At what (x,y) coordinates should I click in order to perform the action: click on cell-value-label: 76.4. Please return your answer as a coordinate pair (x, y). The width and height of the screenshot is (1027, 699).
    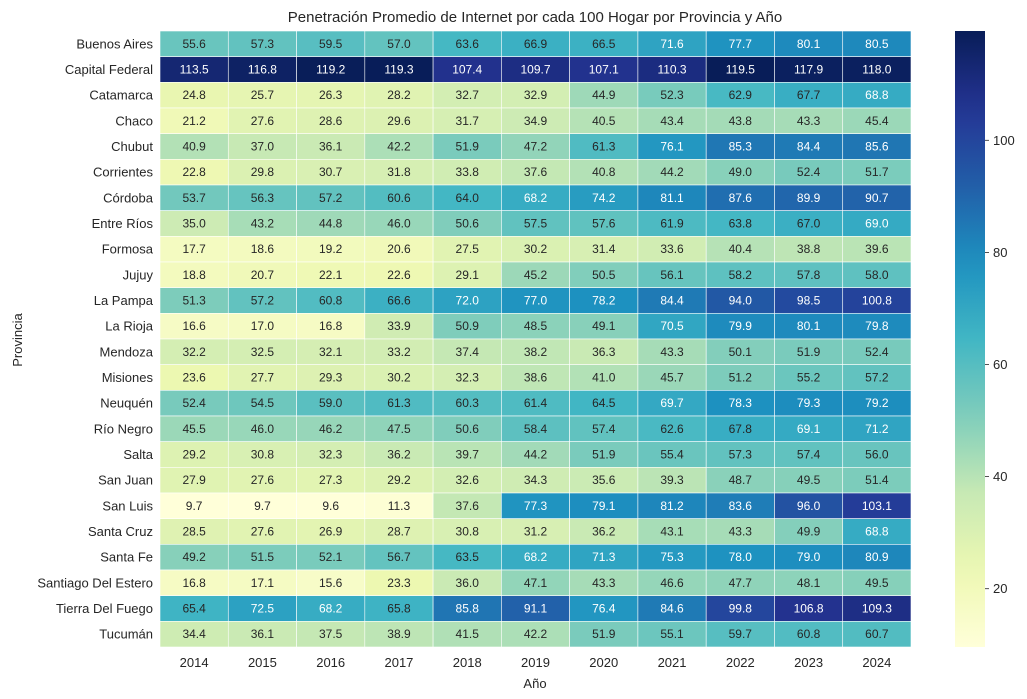
    Looking at the image, I should click on (604, 609).